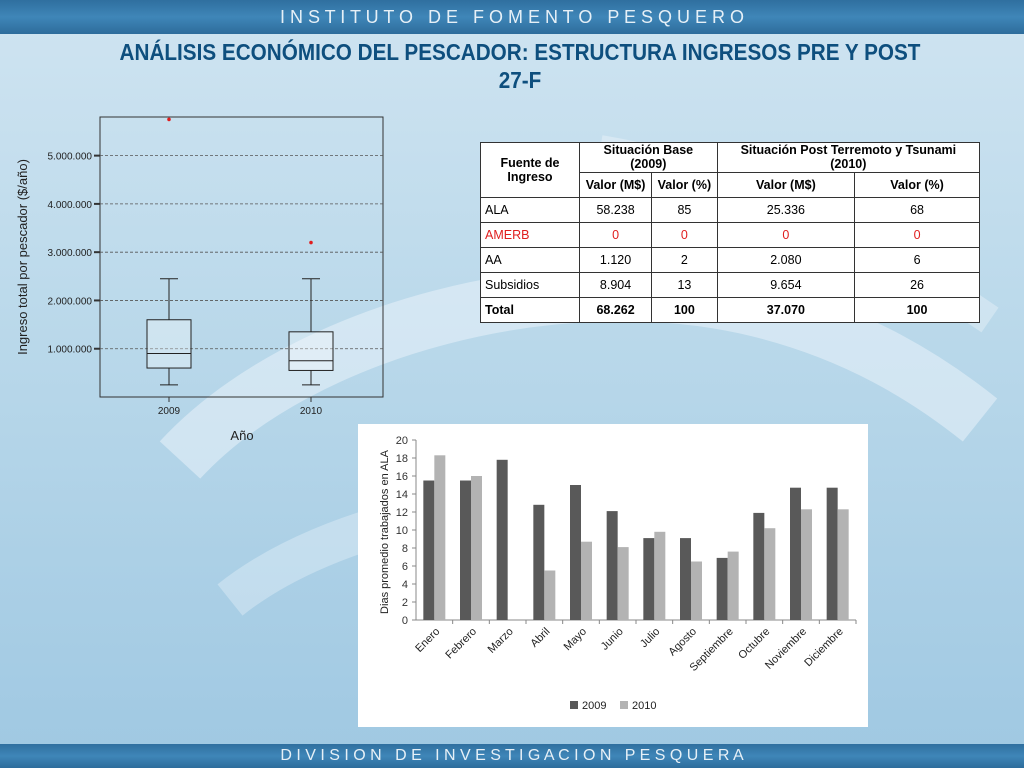 The height and width of the screenshot is (768, 1024). What do you see at coordinates (405, 549) in the screenshot?
I see `y-tick-label: 8` at bounding box center [405, 549].